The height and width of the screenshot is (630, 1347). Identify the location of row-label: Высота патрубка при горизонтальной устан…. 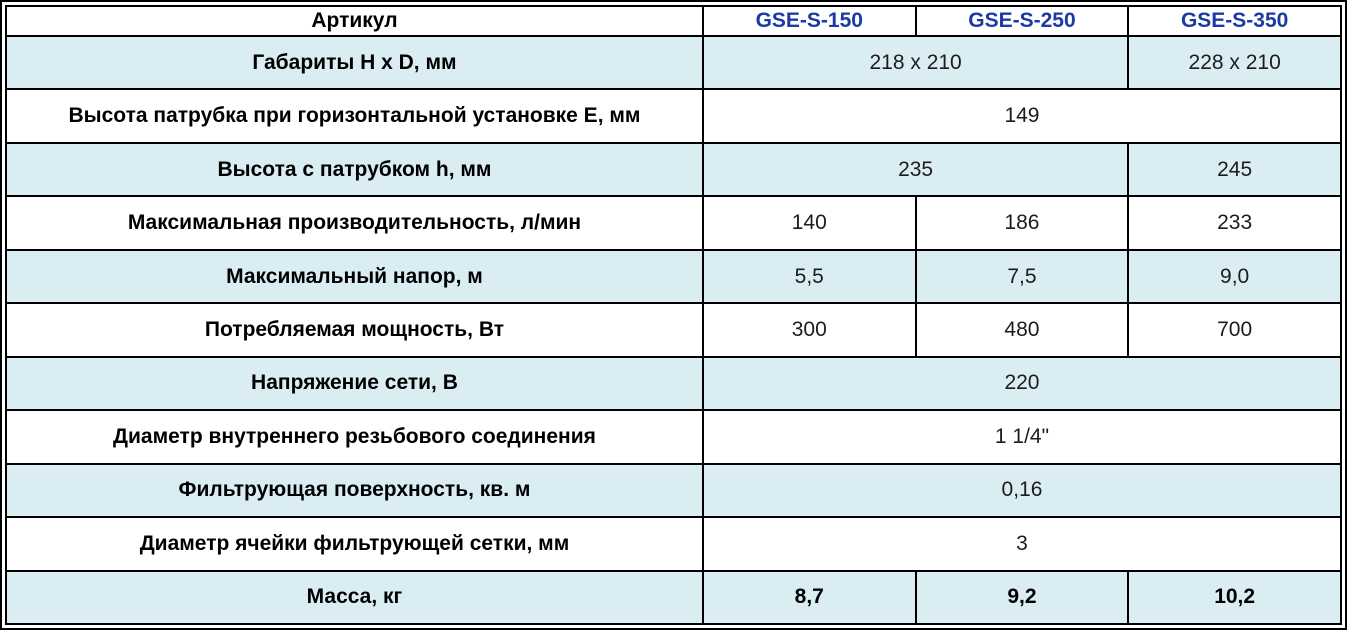
(354, 116).